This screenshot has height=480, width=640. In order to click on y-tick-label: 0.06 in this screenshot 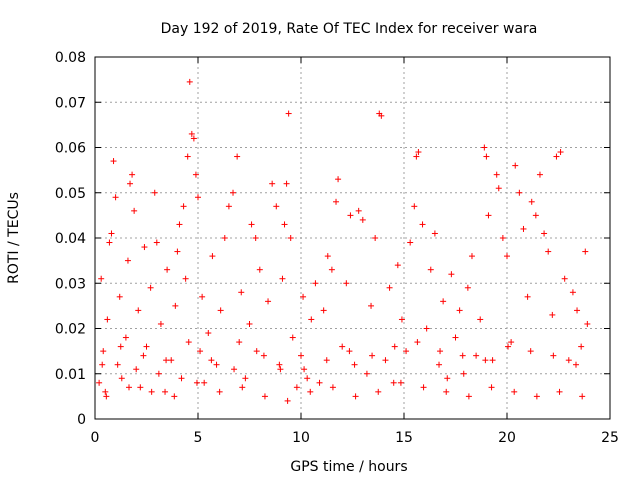, I will do `click(70, 149)`.